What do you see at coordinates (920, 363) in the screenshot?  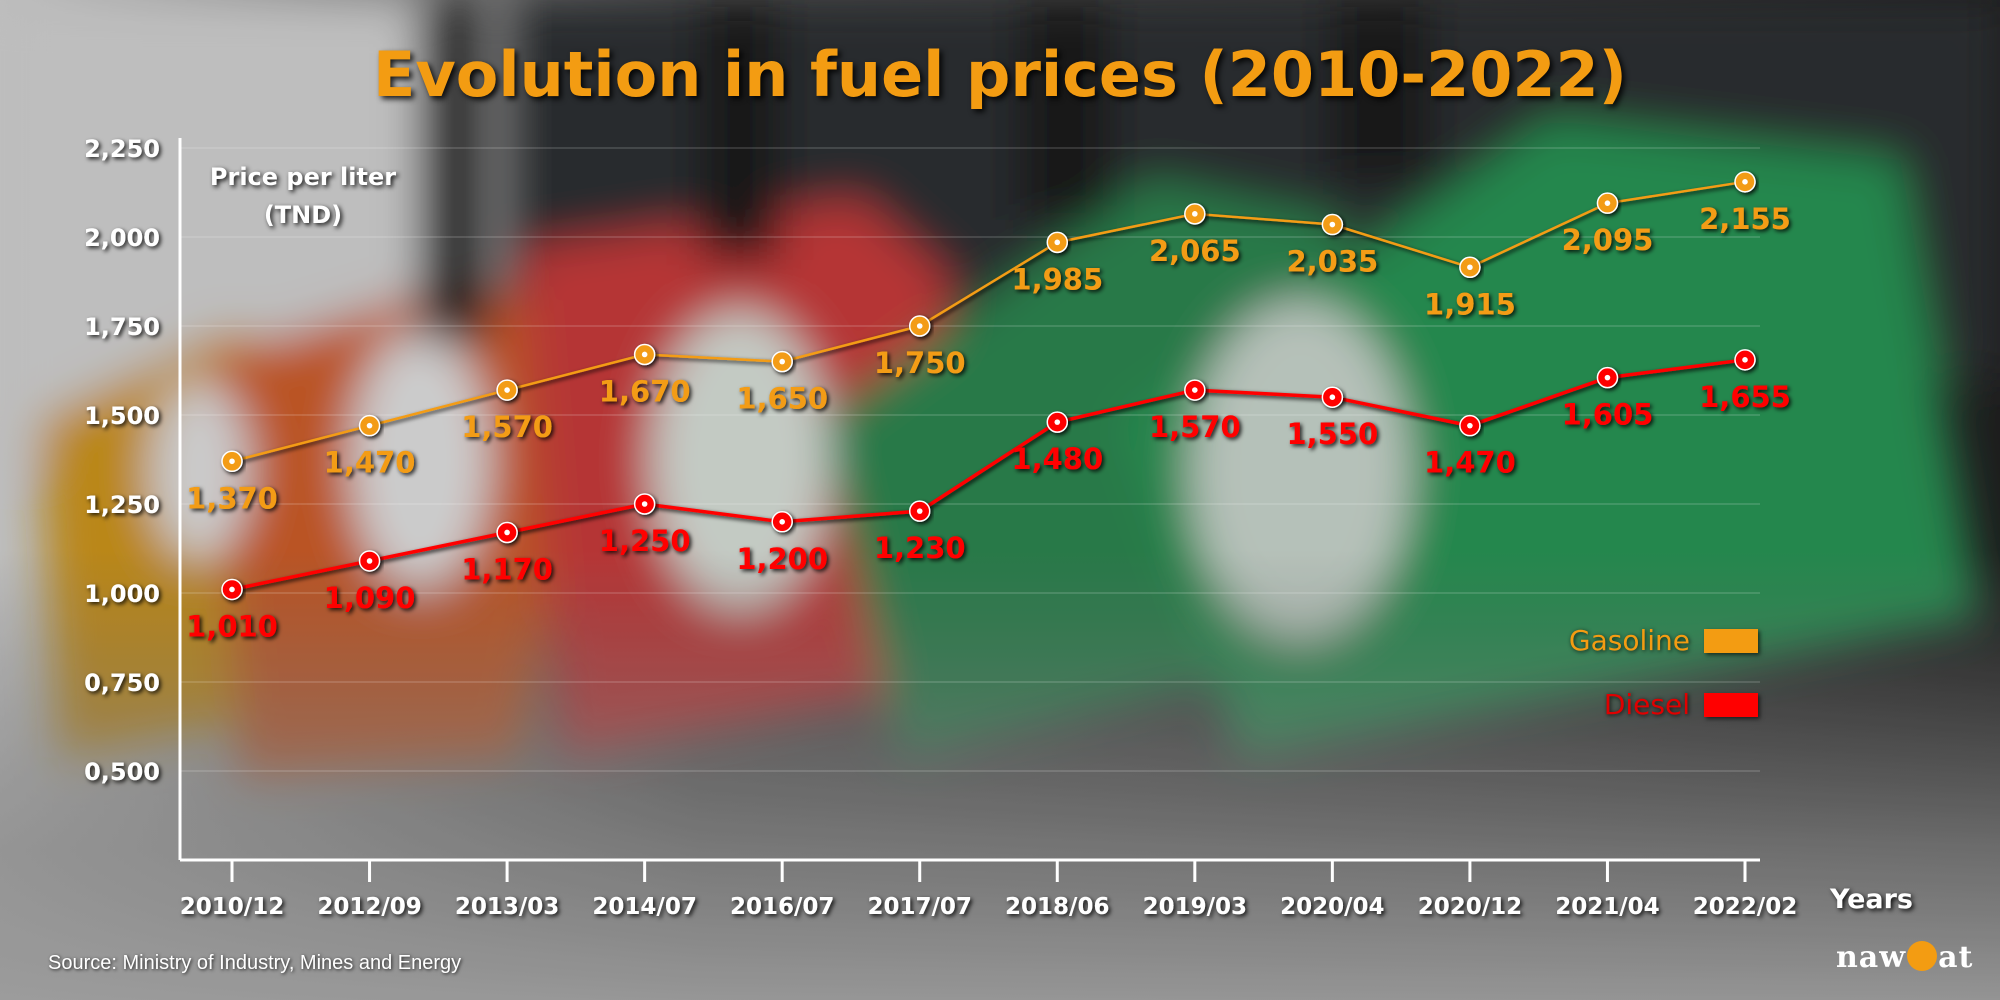 I see `data-label-gasoline: 1,750` at bounding box center [920, 363].